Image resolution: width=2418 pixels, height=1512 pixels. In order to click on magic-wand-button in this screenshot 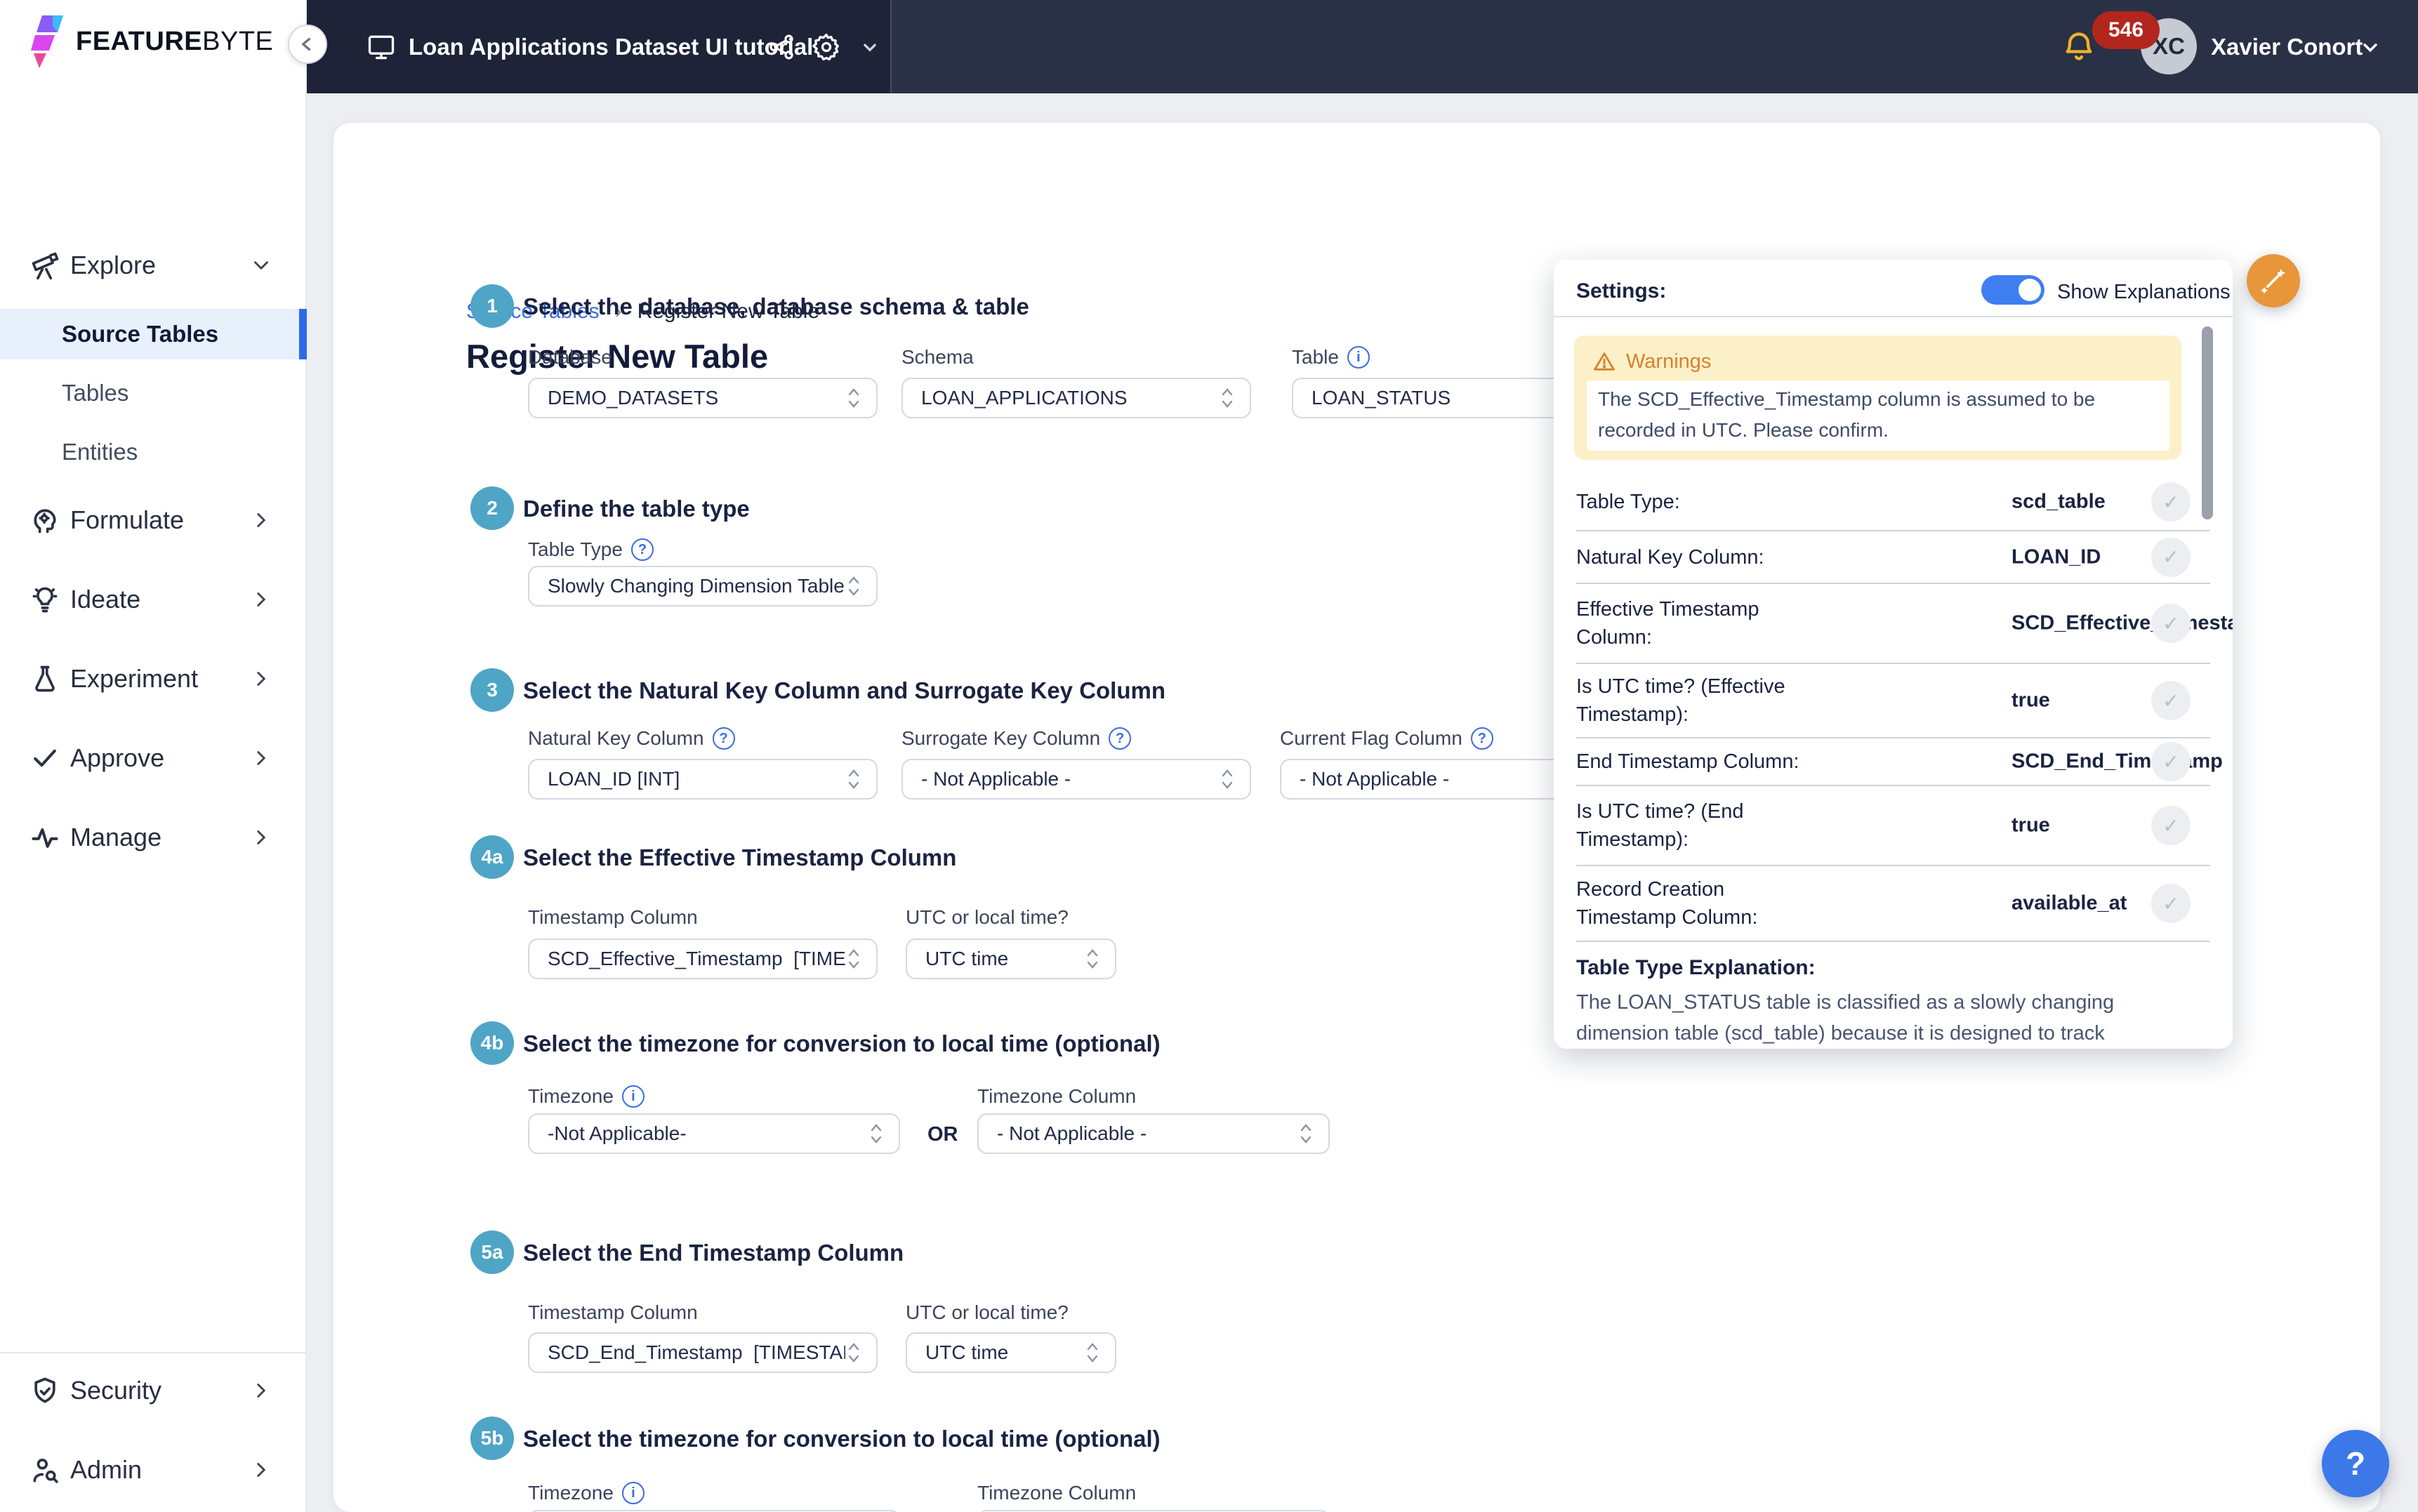, I will do `click(2273, 280)`.